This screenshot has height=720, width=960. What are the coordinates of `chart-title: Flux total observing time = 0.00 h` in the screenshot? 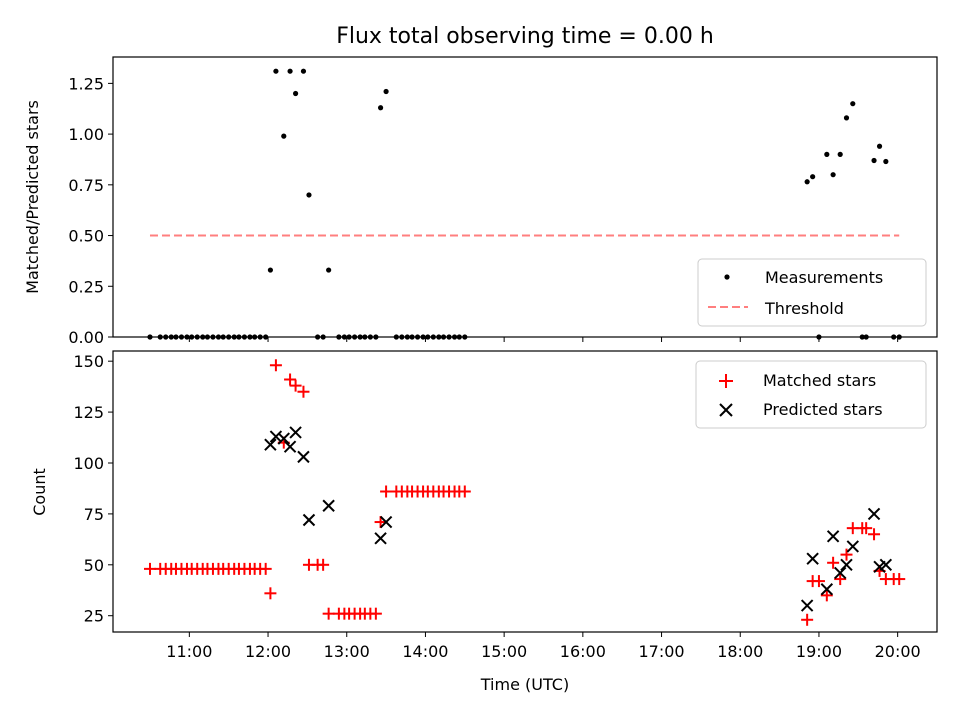 It's located at (525, 36).